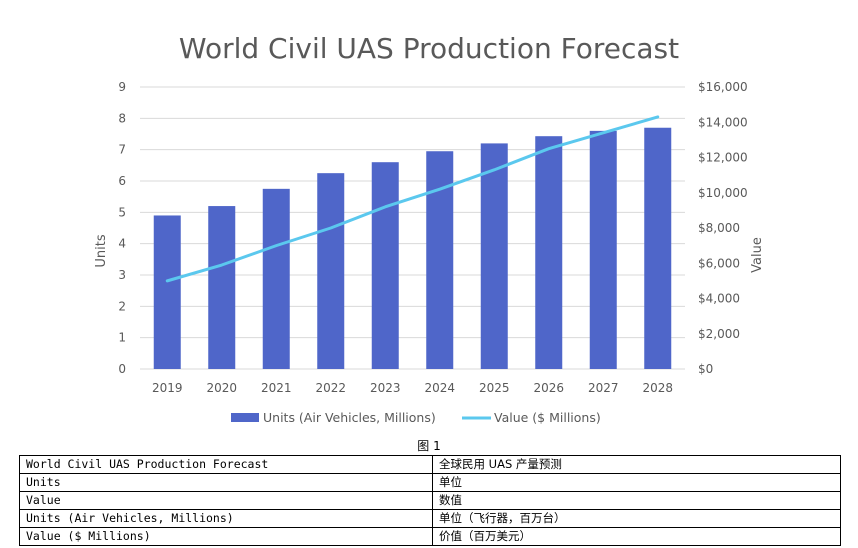 The height and width of the screenshot is (548, 858). What do you see at coordinates (122, 87) in the screenshot?
I see `left-tick-label: 9` at bounding box center [122, 87].